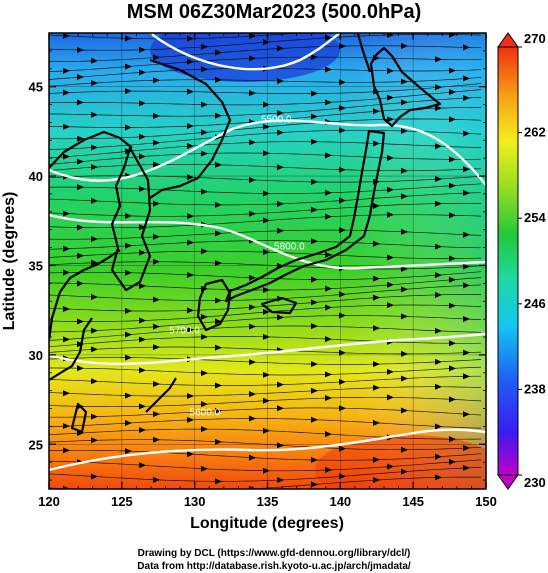  Describe the element at coordinates (91, 235) in the screenshot. I see `coast-mainland` at that location.